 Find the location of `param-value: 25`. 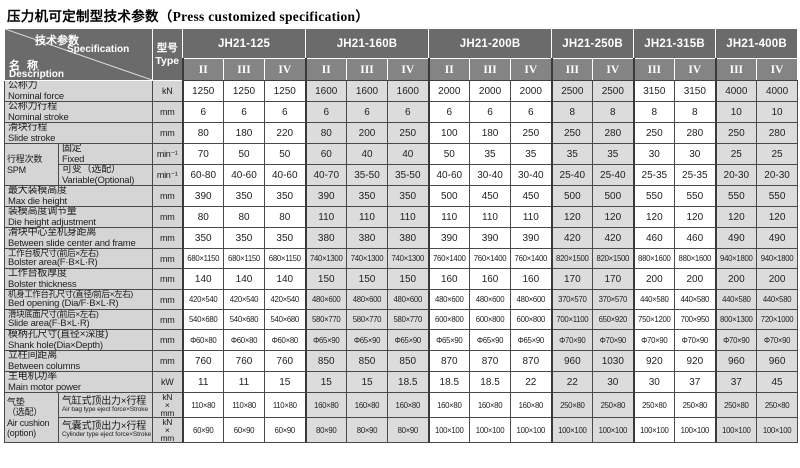

param-value: 25 is located at coordinates (777, 154).